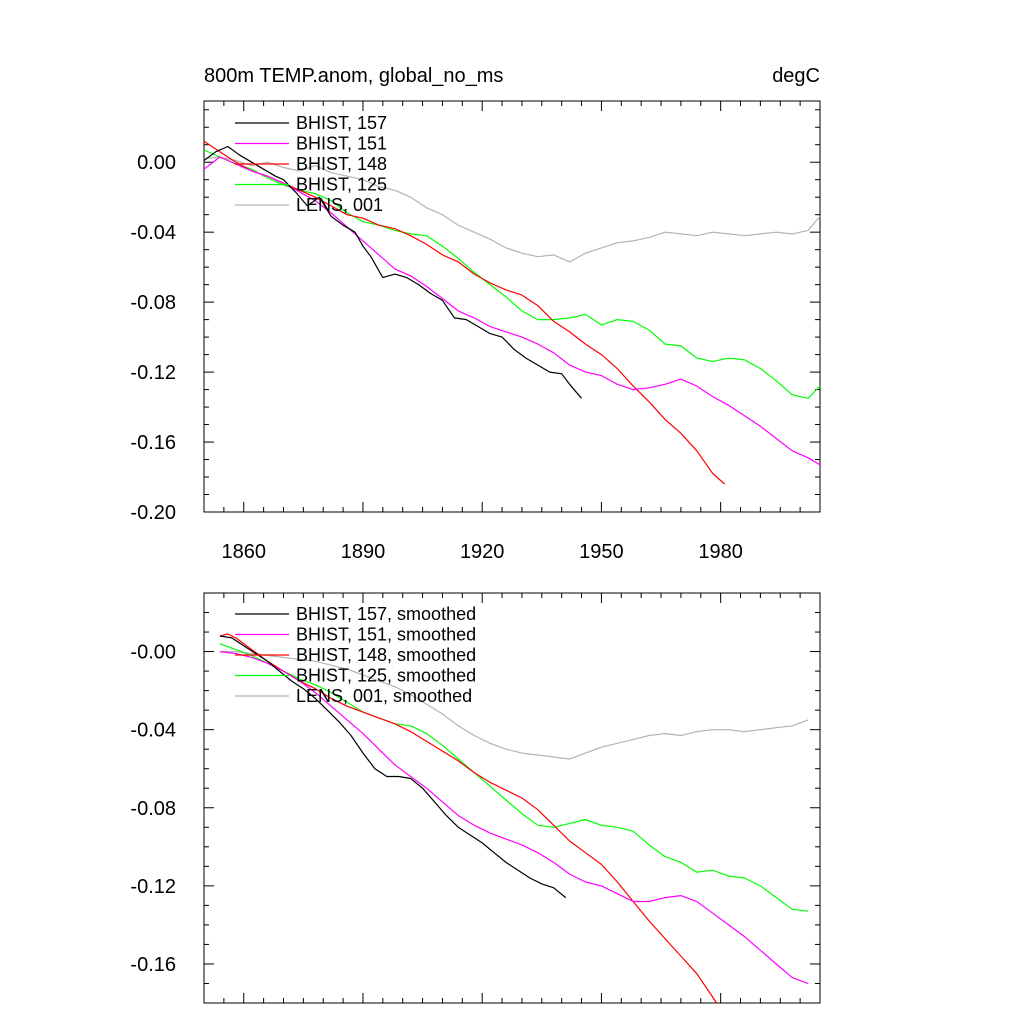  I want to click on legend-label: BHIST, 157, smoothed, so click(386, 614).